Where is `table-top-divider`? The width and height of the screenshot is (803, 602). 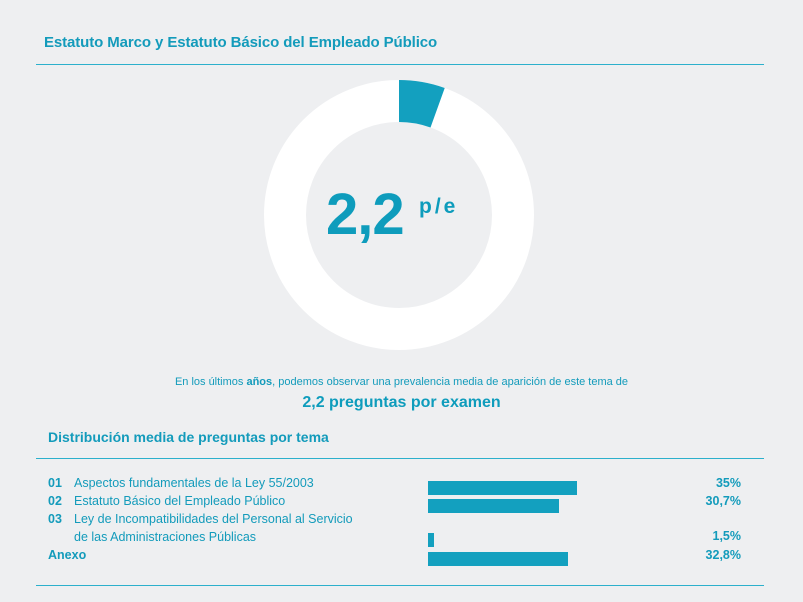 table-top-divider is located at coordinates (400, 458).